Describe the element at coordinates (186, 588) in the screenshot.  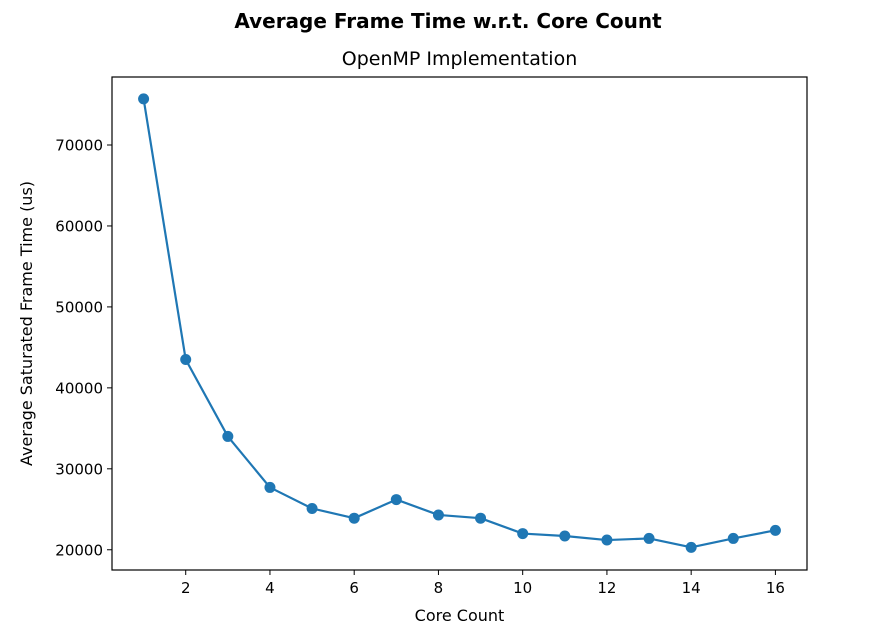
I see `x-tick-label: 2` at that location.